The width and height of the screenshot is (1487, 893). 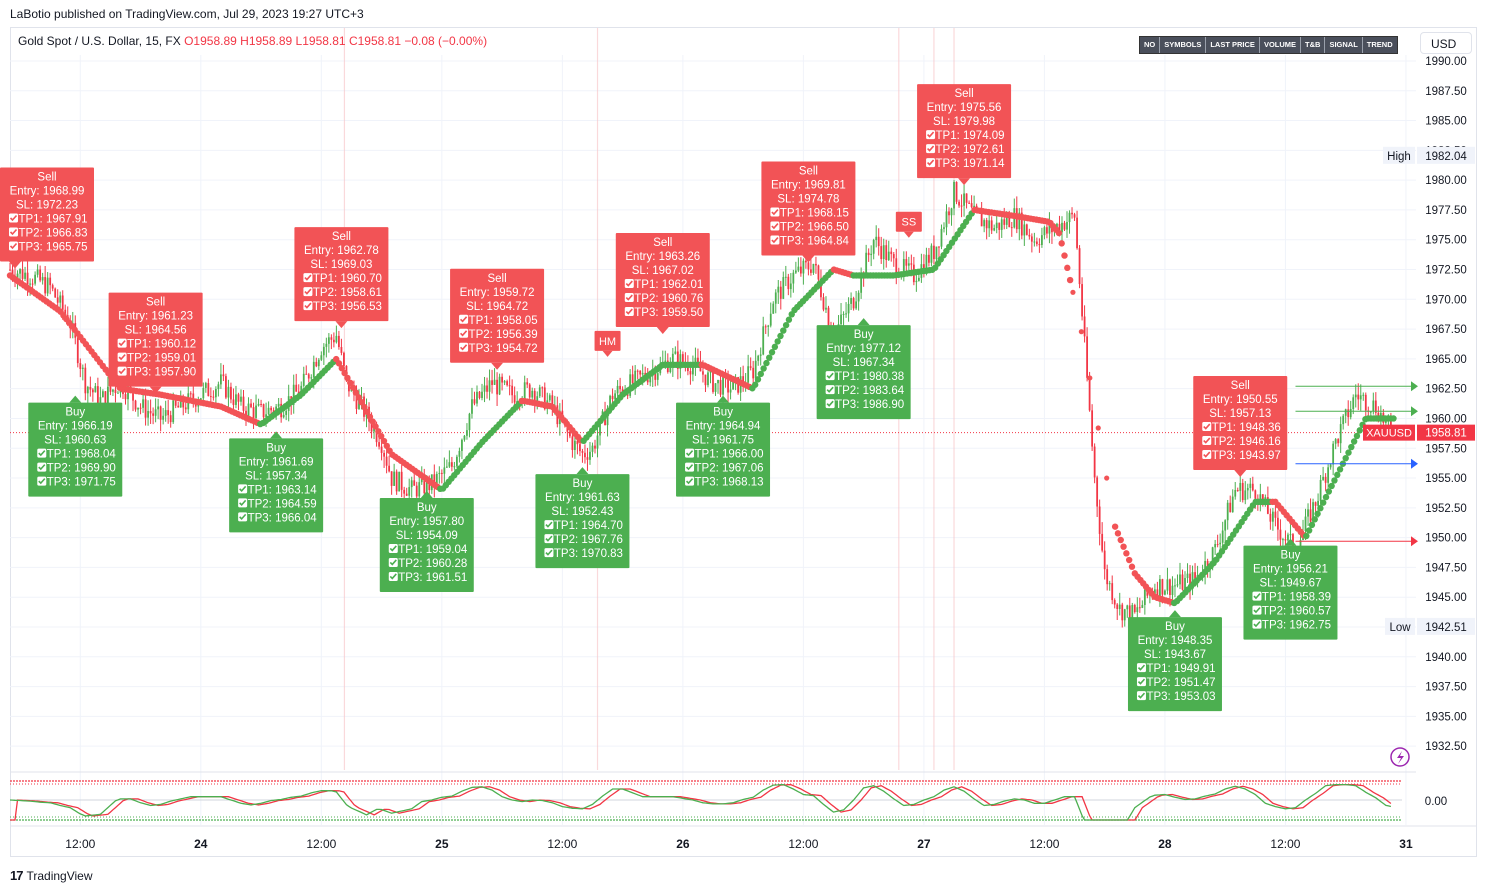 What do you see at coordinates (723, 441) in the screenshot?
I see `signal-text: SL: 1961.75` at bounding box center [723, 441].